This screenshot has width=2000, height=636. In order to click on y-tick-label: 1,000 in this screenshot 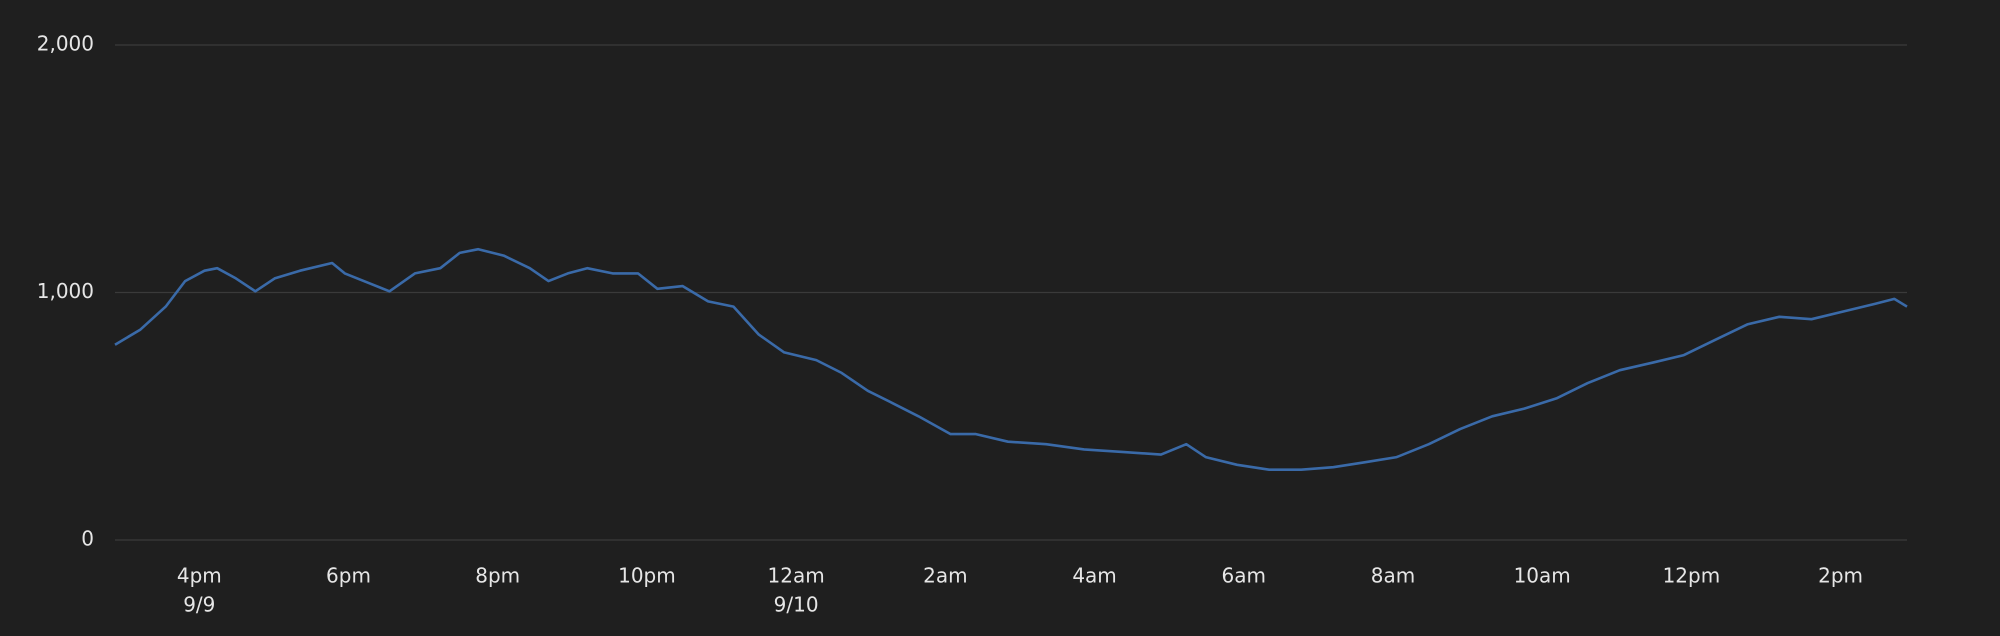, I will do `click(65, 291)`.